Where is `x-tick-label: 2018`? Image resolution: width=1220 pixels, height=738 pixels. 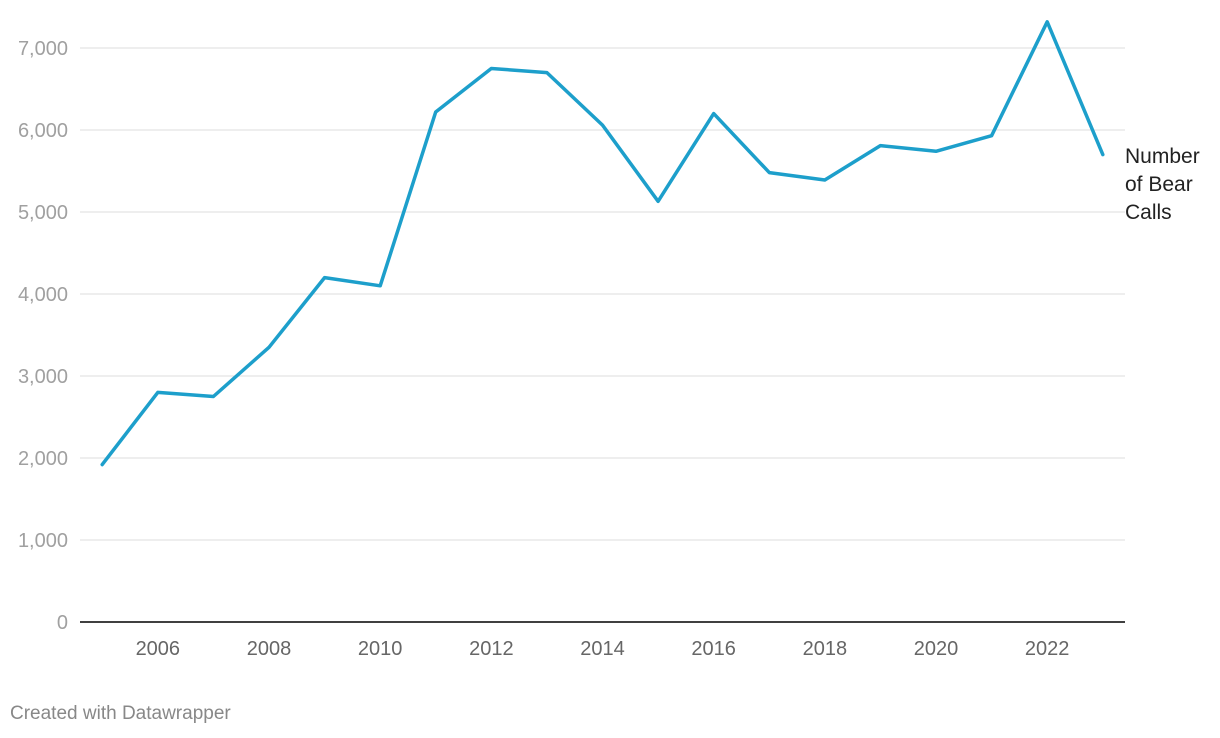 x-tick-label: 2018 is located at coordinates (825, 649).